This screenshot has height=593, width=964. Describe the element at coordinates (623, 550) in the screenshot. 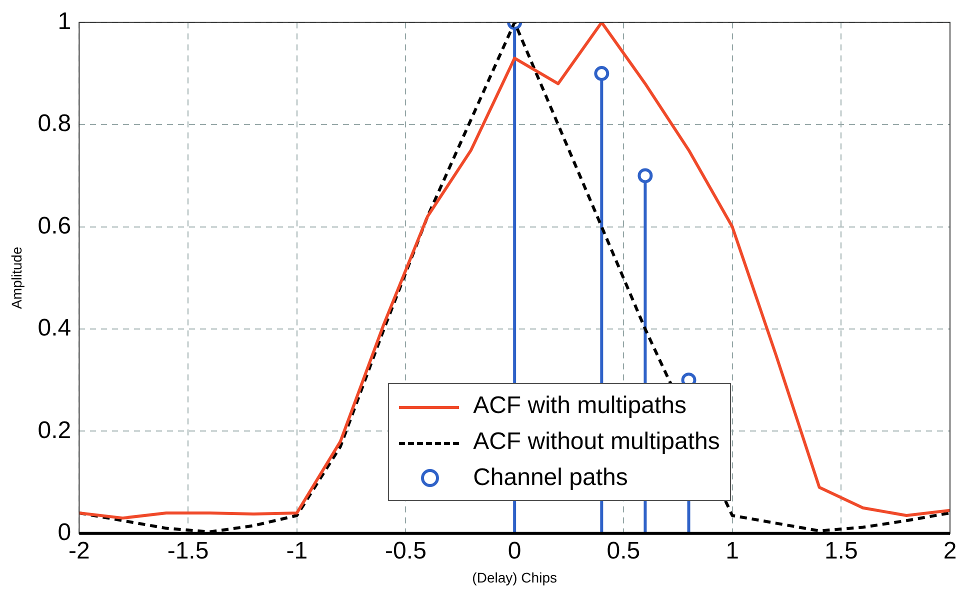

I see `x-tick-label: 0.5` at that location.